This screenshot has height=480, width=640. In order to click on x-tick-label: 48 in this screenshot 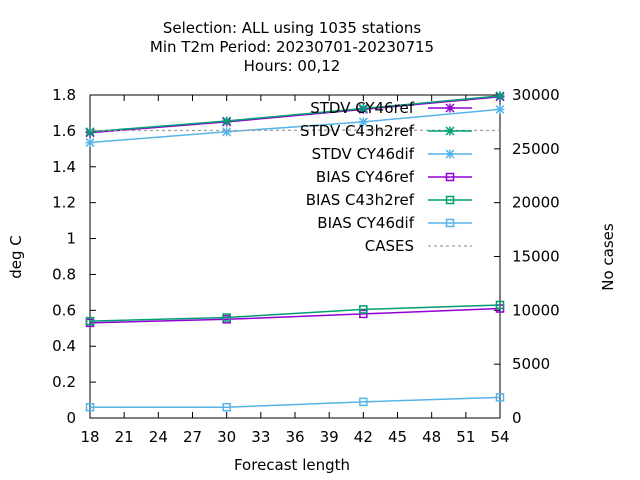, I will do `click(431, 437)`.